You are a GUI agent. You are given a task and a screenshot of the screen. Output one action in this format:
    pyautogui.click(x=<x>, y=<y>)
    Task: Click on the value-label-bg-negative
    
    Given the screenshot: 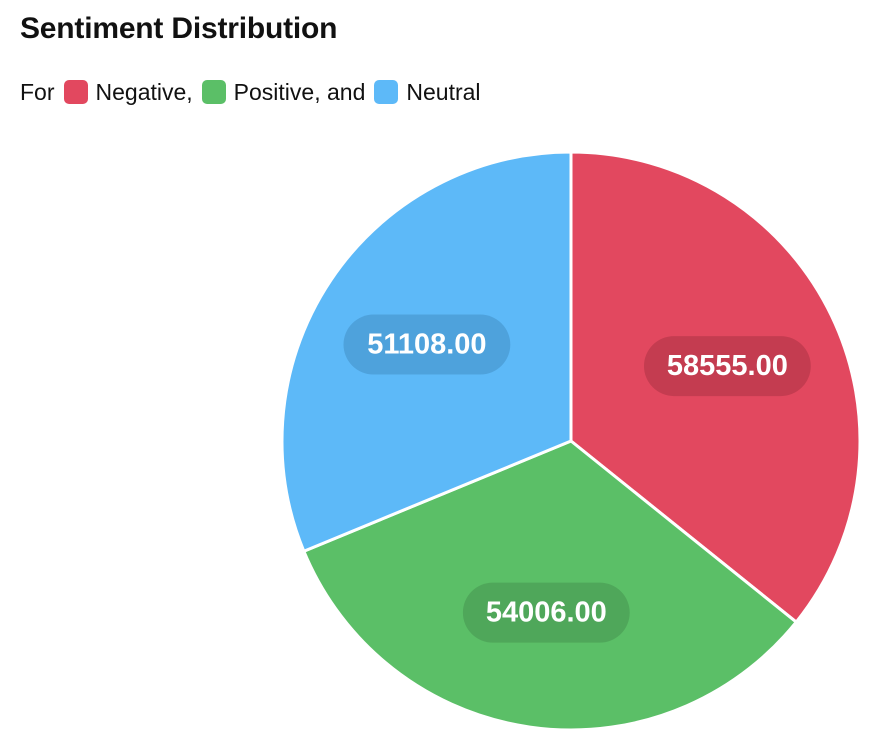 What is the action you would take?
    pyautogui.click(x=727, y=366)
    